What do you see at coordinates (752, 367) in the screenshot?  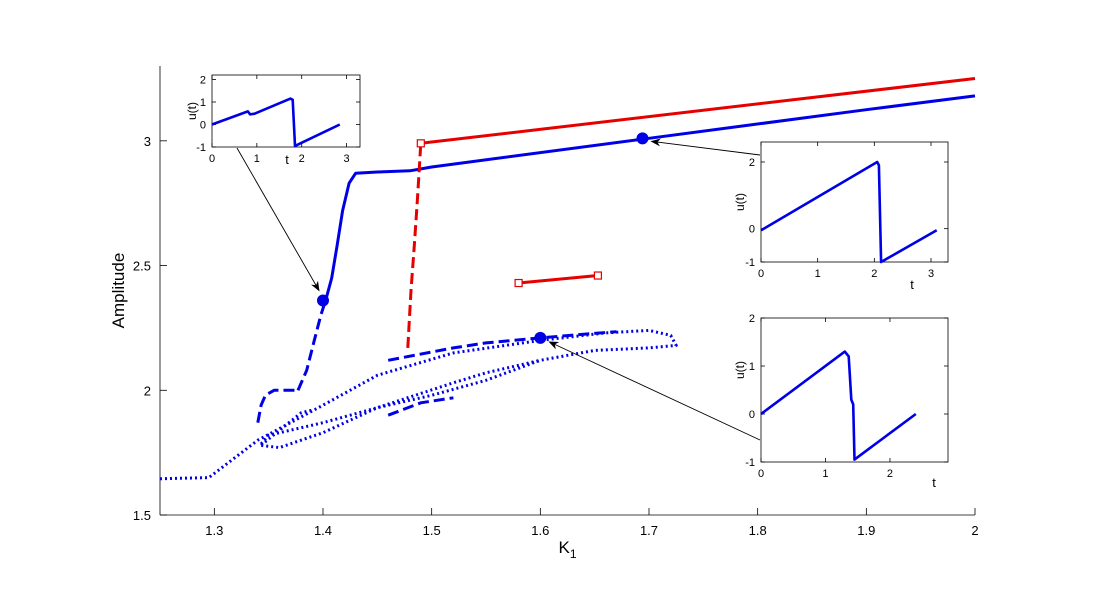 I see `inset-right-bottom-y-tick-label: 1` at bounding box center [752, 367].